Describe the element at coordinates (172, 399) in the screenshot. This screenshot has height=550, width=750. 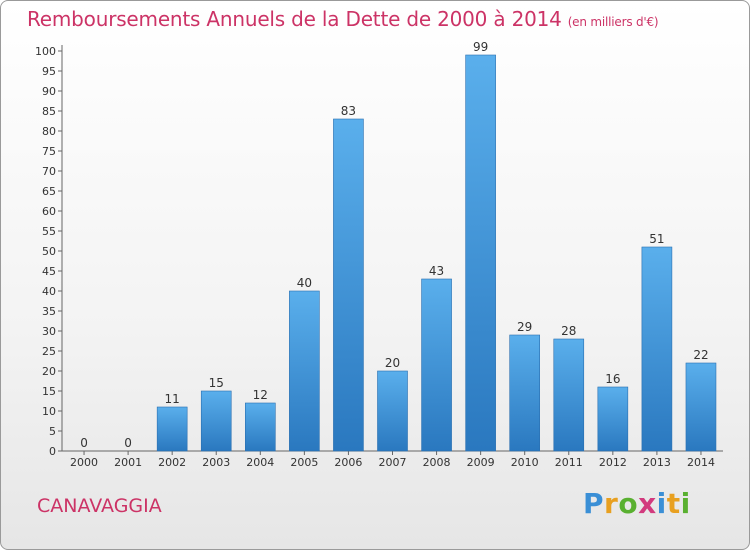
I see `data-label: 11` at that location.